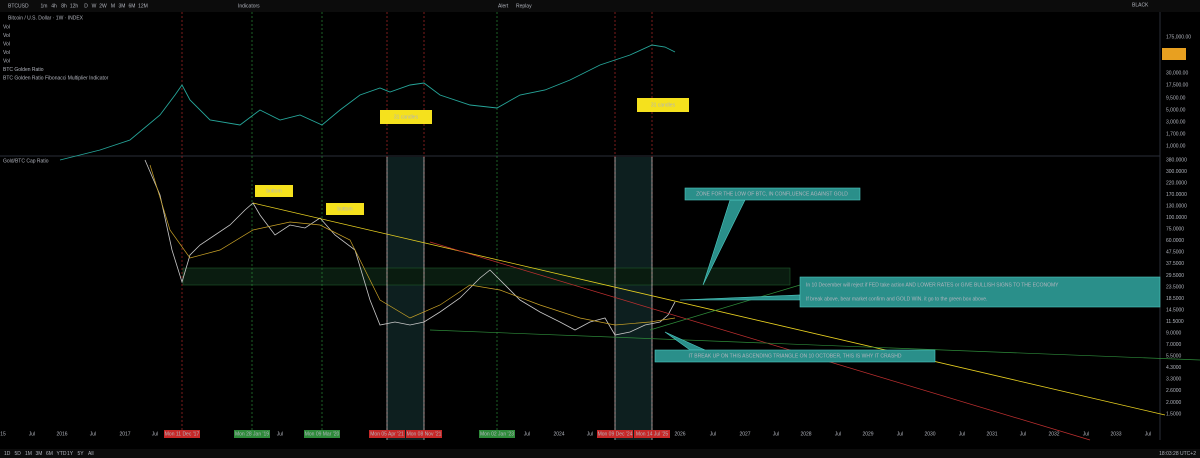 The width and height of the screenshot is (1200, 458). I want to click on price-label: 9,500.00, so click(1176, 98).